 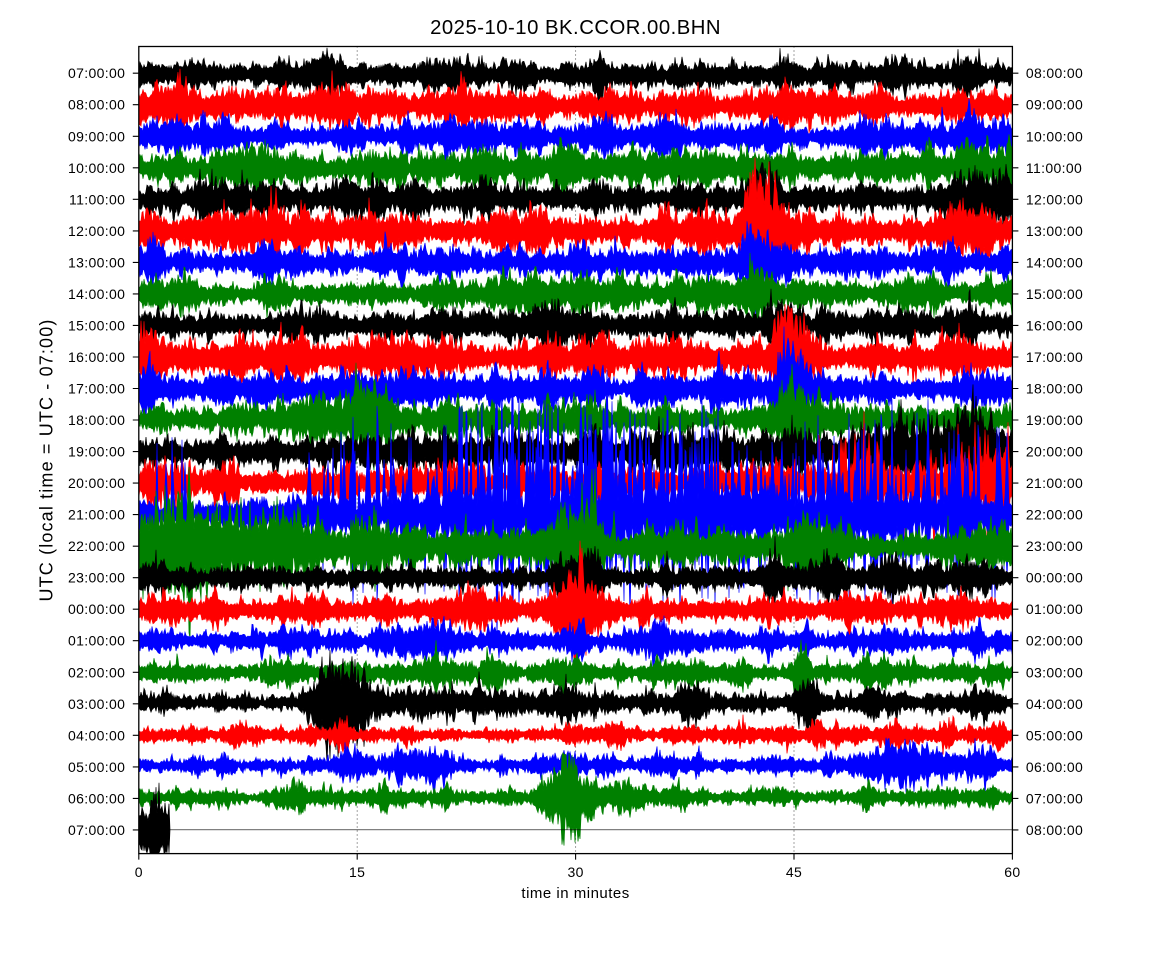 I want to click on svg-text: 30, so click(x=575, y=872).